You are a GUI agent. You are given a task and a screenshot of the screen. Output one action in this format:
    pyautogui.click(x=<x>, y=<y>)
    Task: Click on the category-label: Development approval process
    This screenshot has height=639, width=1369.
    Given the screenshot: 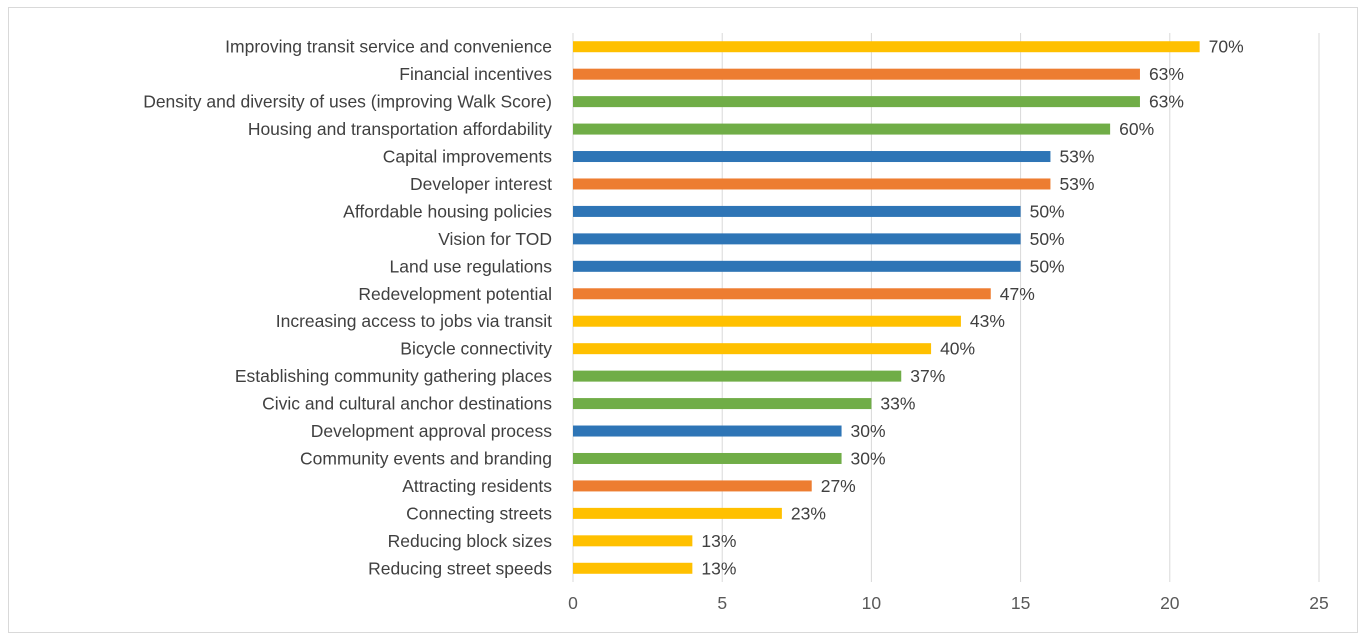 What is the action you would take?
    pyautogui.click(x=431, y=431)
    